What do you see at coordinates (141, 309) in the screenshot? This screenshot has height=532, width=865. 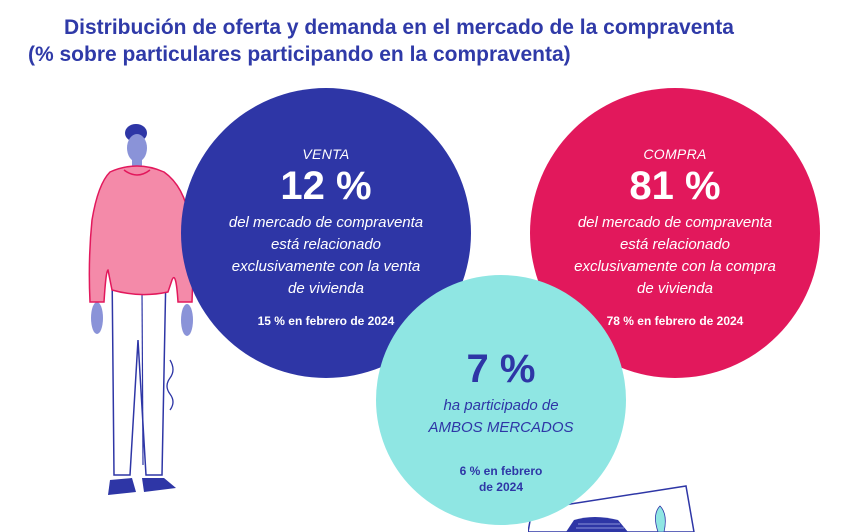 I see `person-illustration-icon` at bounding box center [141, 309].